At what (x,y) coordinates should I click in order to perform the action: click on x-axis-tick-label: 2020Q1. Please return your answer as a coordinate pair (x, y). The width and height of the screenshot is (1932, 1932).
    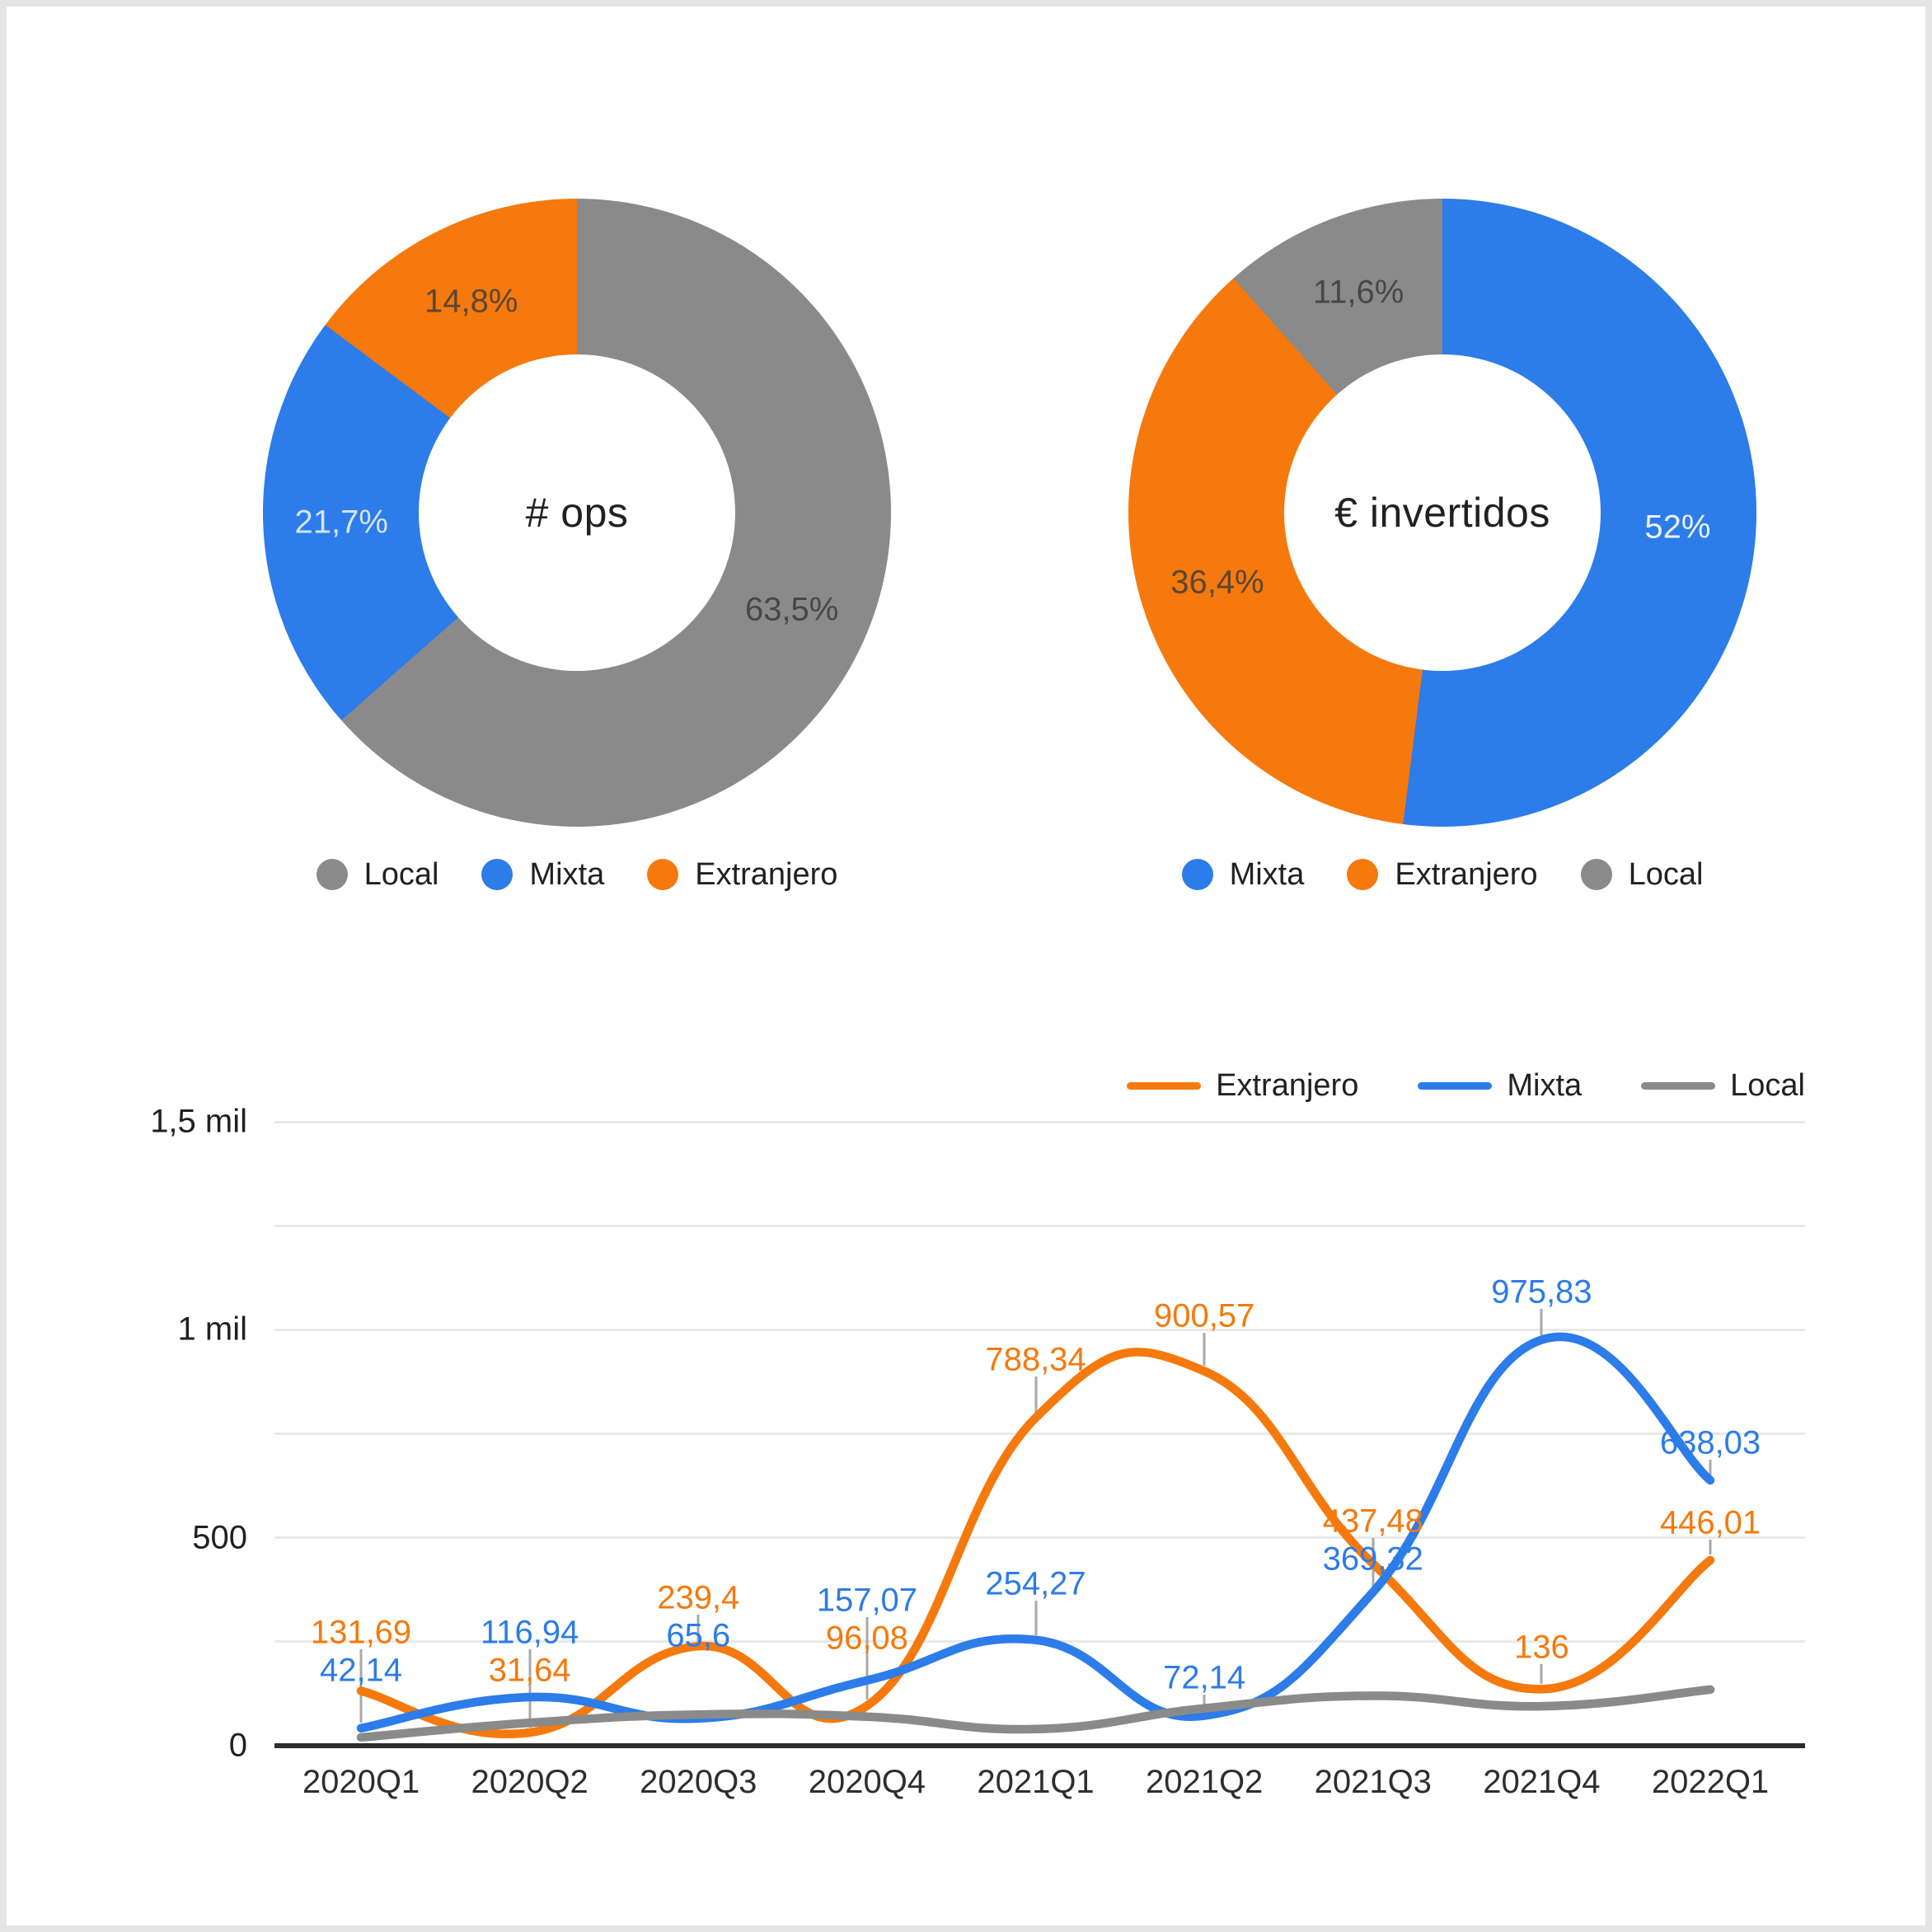
    Looking at the image, I should click on (361, 1782).